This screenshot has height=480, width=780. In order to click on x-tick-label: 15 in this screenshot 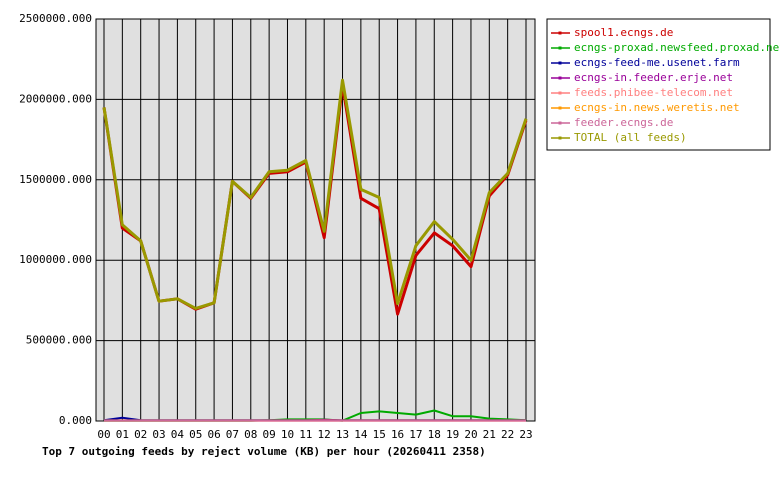, I will do `click(379, 434)`.